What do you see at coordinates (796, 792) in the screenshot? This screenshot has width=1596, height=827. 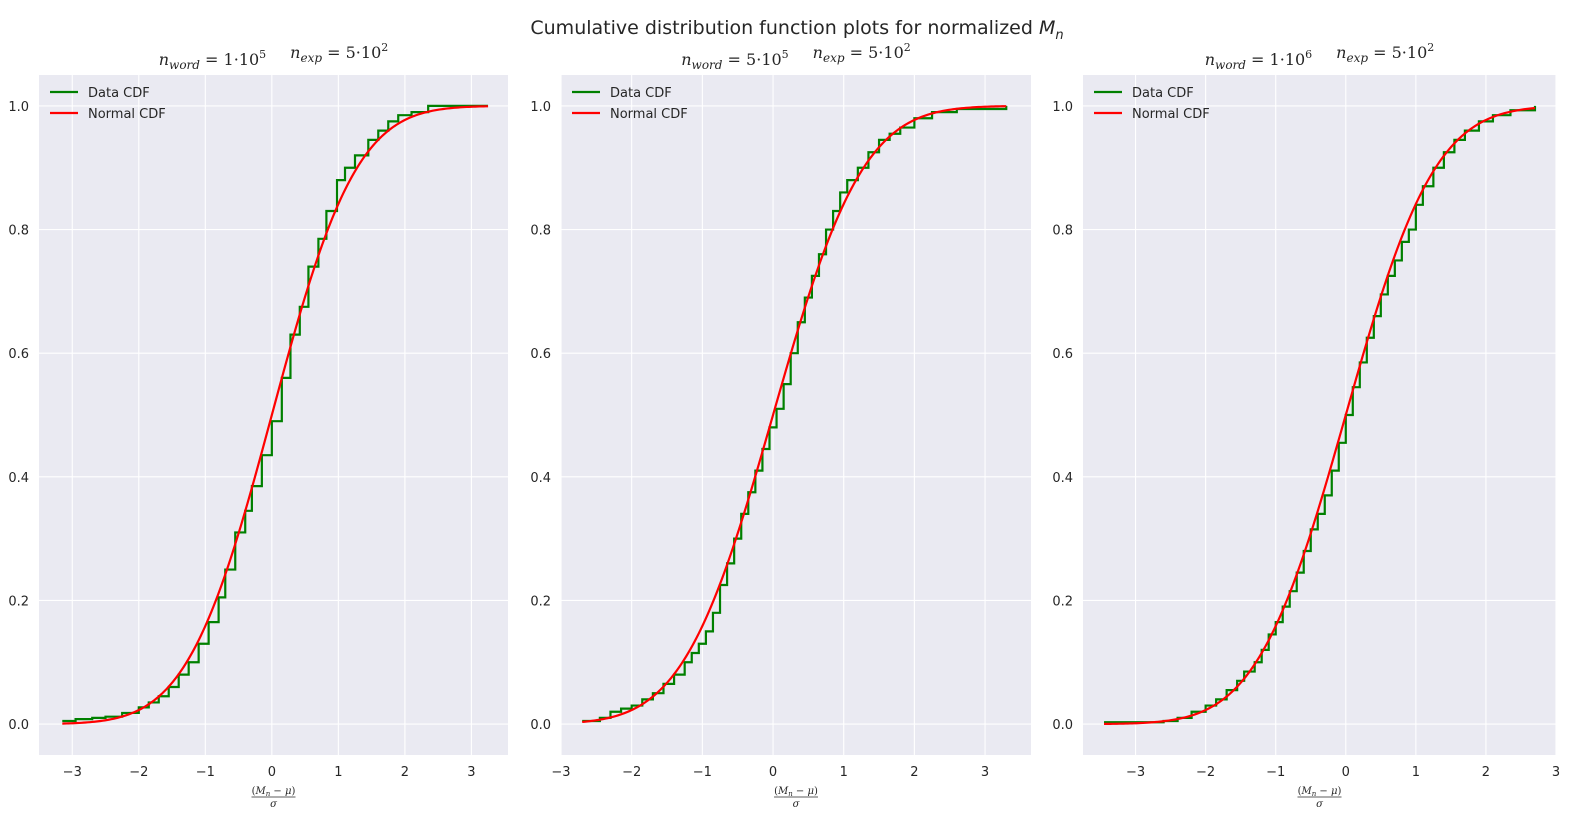 I see `x-axis-label-2: (Mn − μ)` at bounding box center [796, 792].